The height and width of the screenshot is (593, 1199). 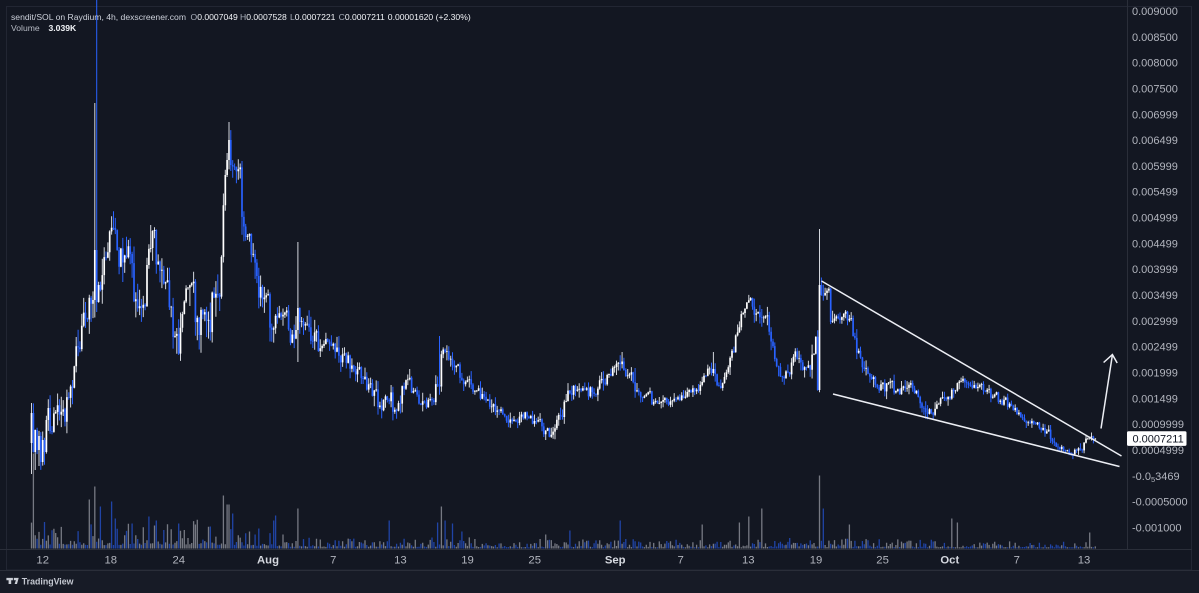 What do you see at coordinates (362, 17) in the screenshot?
I see `svg-text: C0.0007211` at bounding box center [362, 17].